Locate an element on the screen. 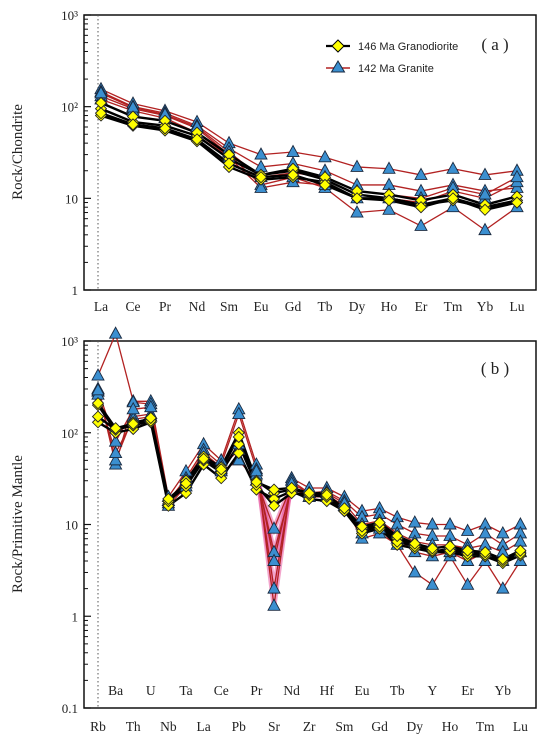 The width and height of the screenshot is (550, 741). x-tick-label: Nb is located at coordinates (168, 726).